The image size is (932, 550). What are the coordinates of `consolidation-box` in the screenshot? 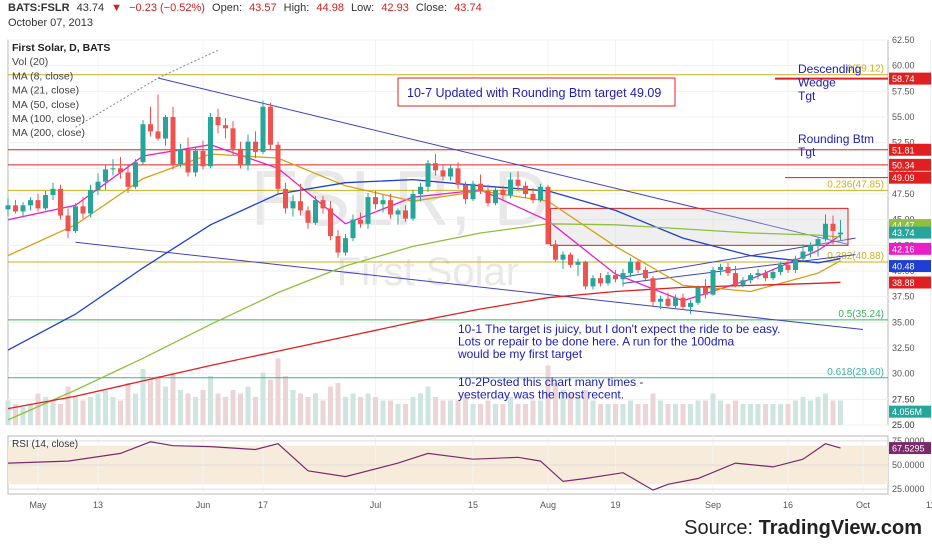 It's located at (699, 226).